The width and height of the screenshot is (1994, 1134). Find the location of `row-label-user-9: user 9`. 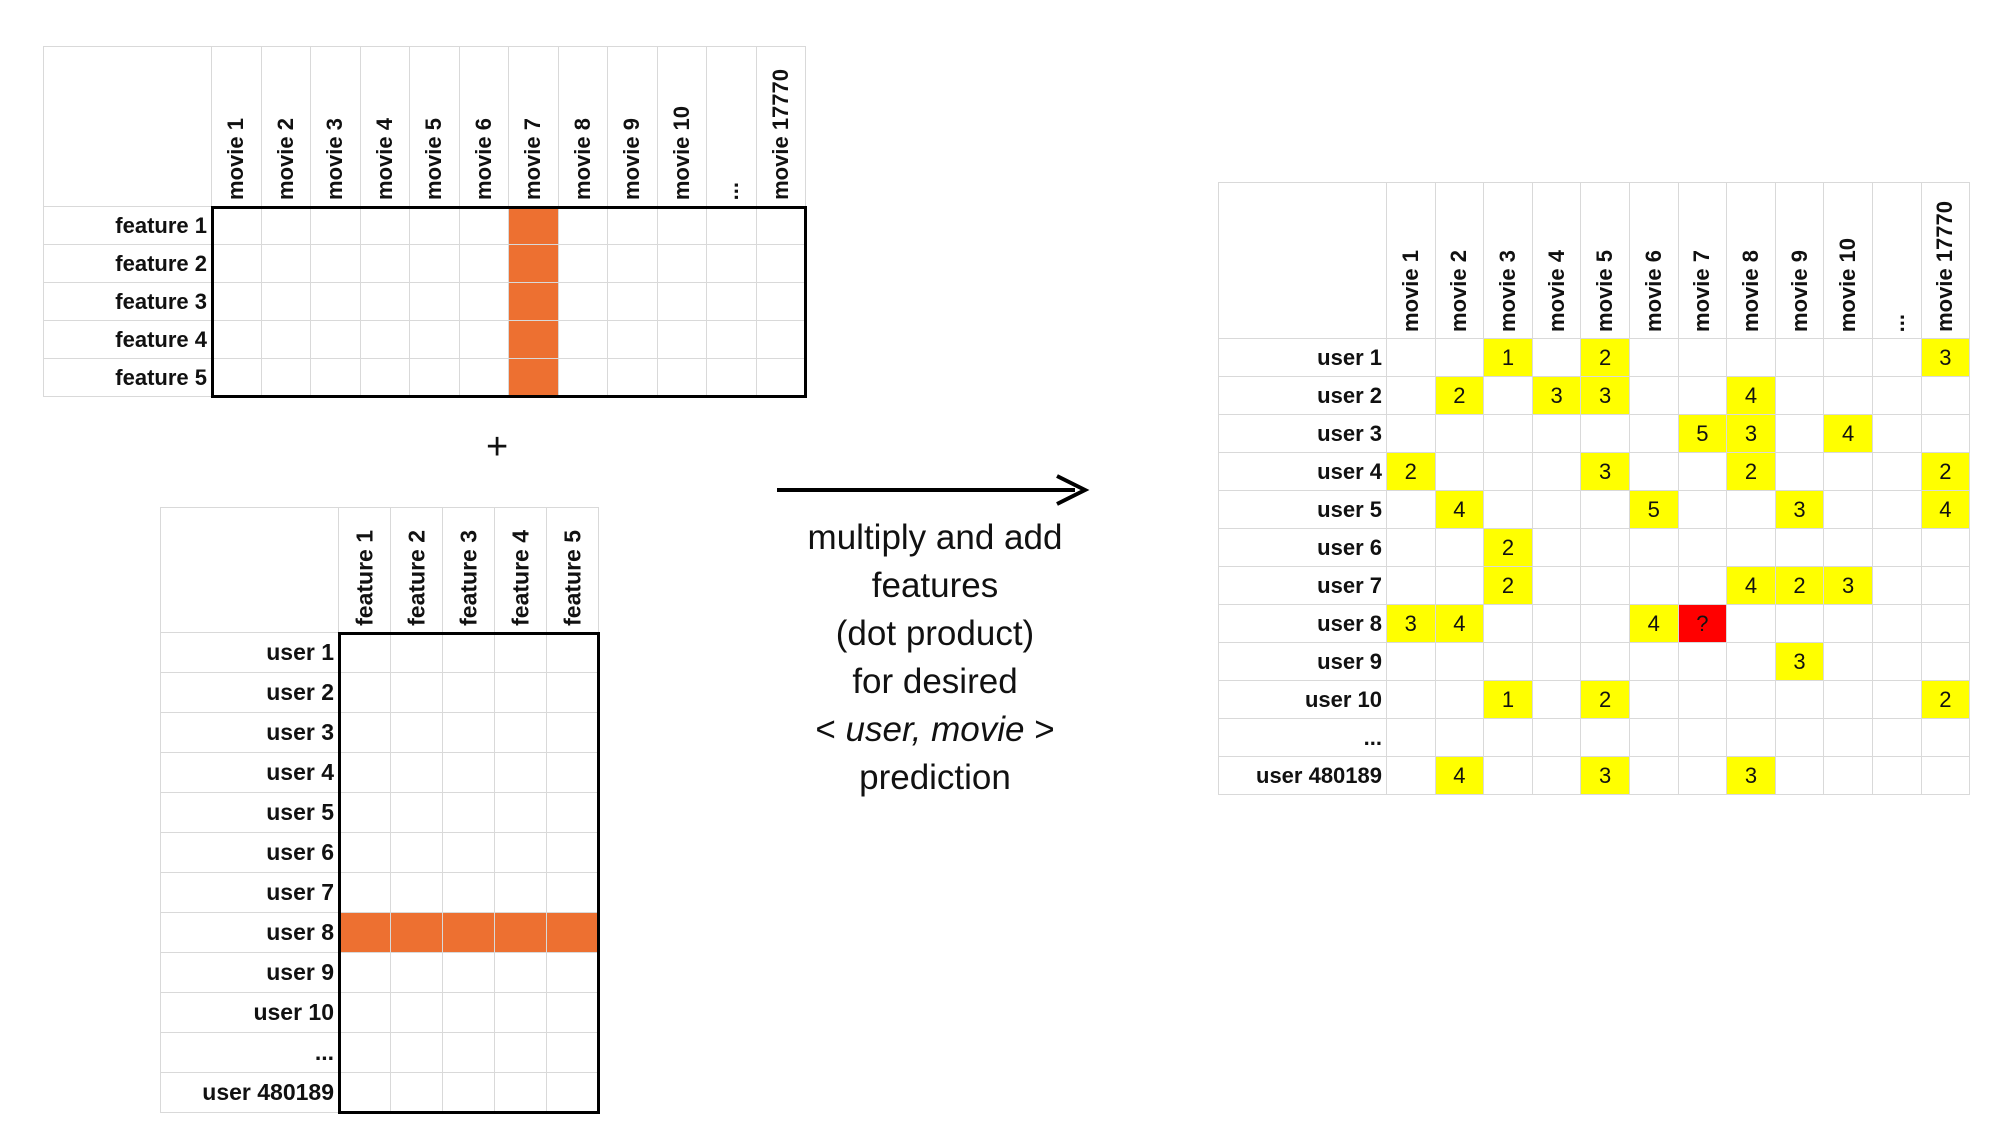

row-label-user-9: user 9 is located at coordinates (1302, 661).